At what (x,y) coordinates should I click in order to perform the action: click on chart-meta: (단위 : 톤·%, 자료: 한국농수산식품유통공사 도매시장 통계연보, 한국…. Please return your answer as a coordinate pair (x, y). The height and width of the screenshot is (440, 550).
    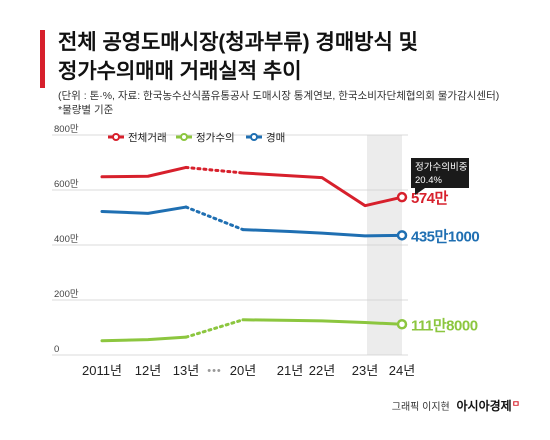
    Looking at the image, I should click on (278, 103).